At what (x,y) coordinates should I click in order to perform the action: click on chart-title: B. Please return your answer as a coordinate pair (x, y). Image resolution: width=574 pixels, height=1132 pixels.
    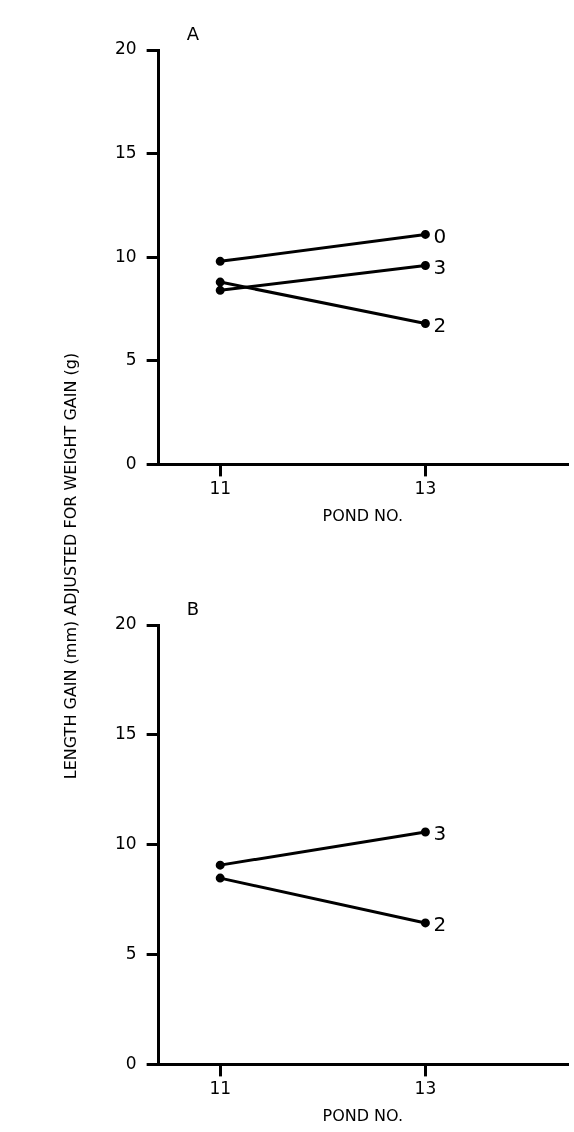
    Looking at the image, I should click on (192, 608).